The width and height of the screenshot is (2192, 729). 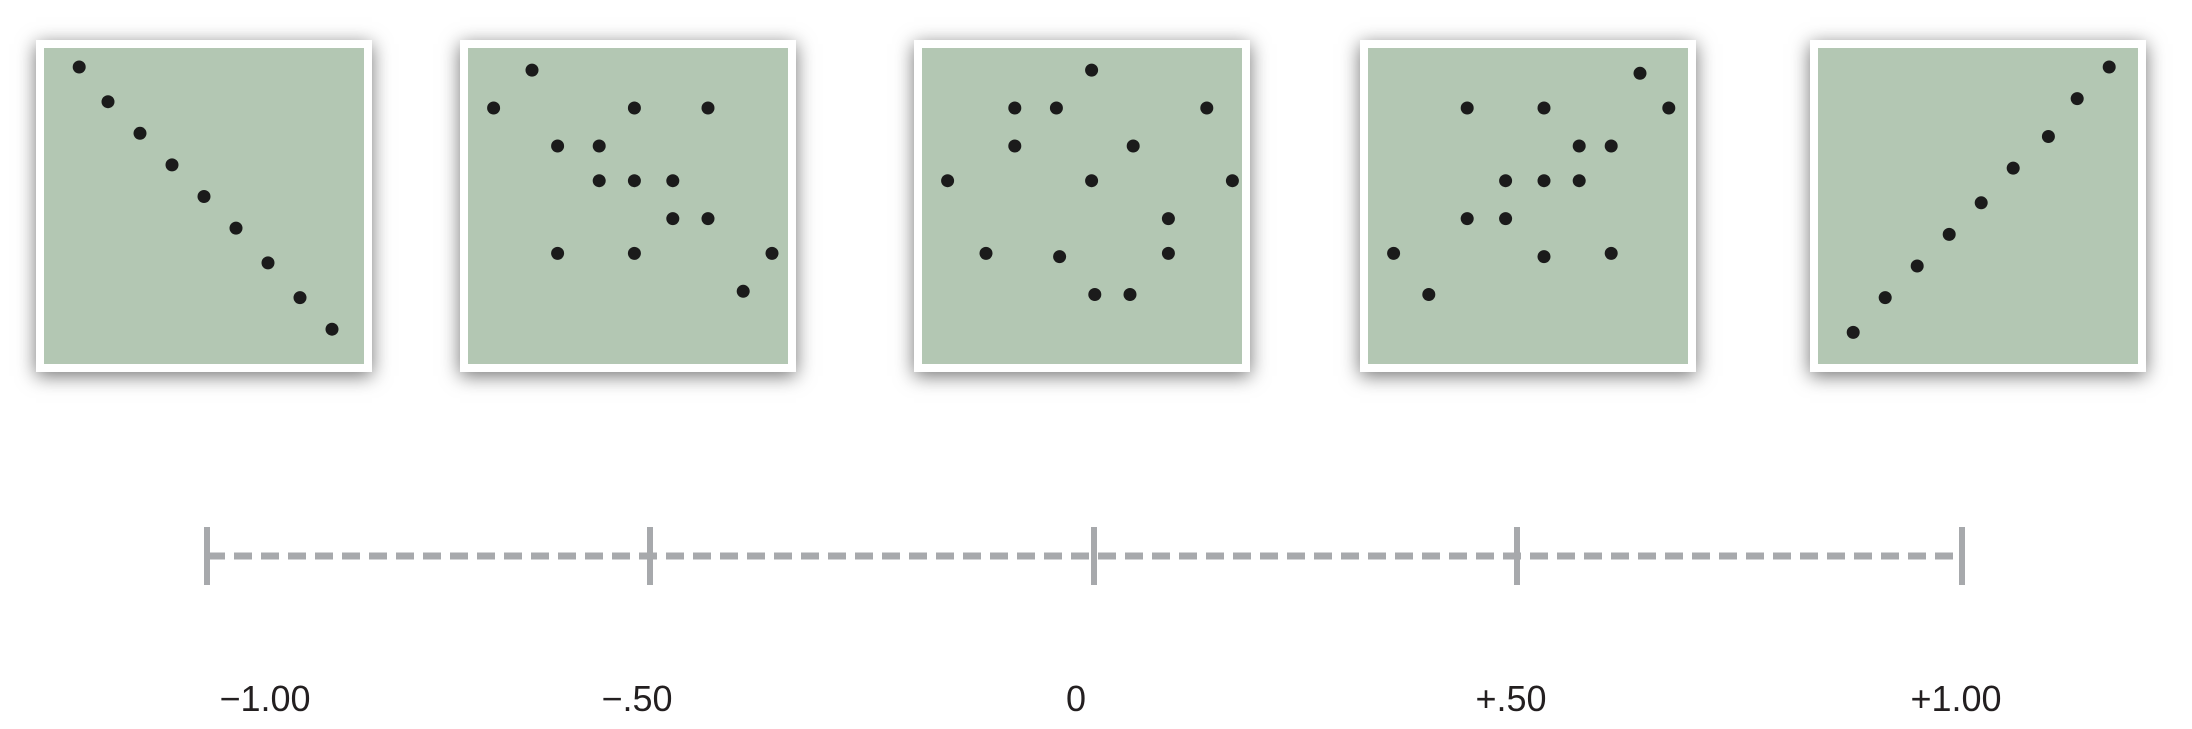 What do you see at coordinates (265, 698) in the screenshot?
I see `tick-label-neg-1: −1.00` at bounding box center [265, 698].